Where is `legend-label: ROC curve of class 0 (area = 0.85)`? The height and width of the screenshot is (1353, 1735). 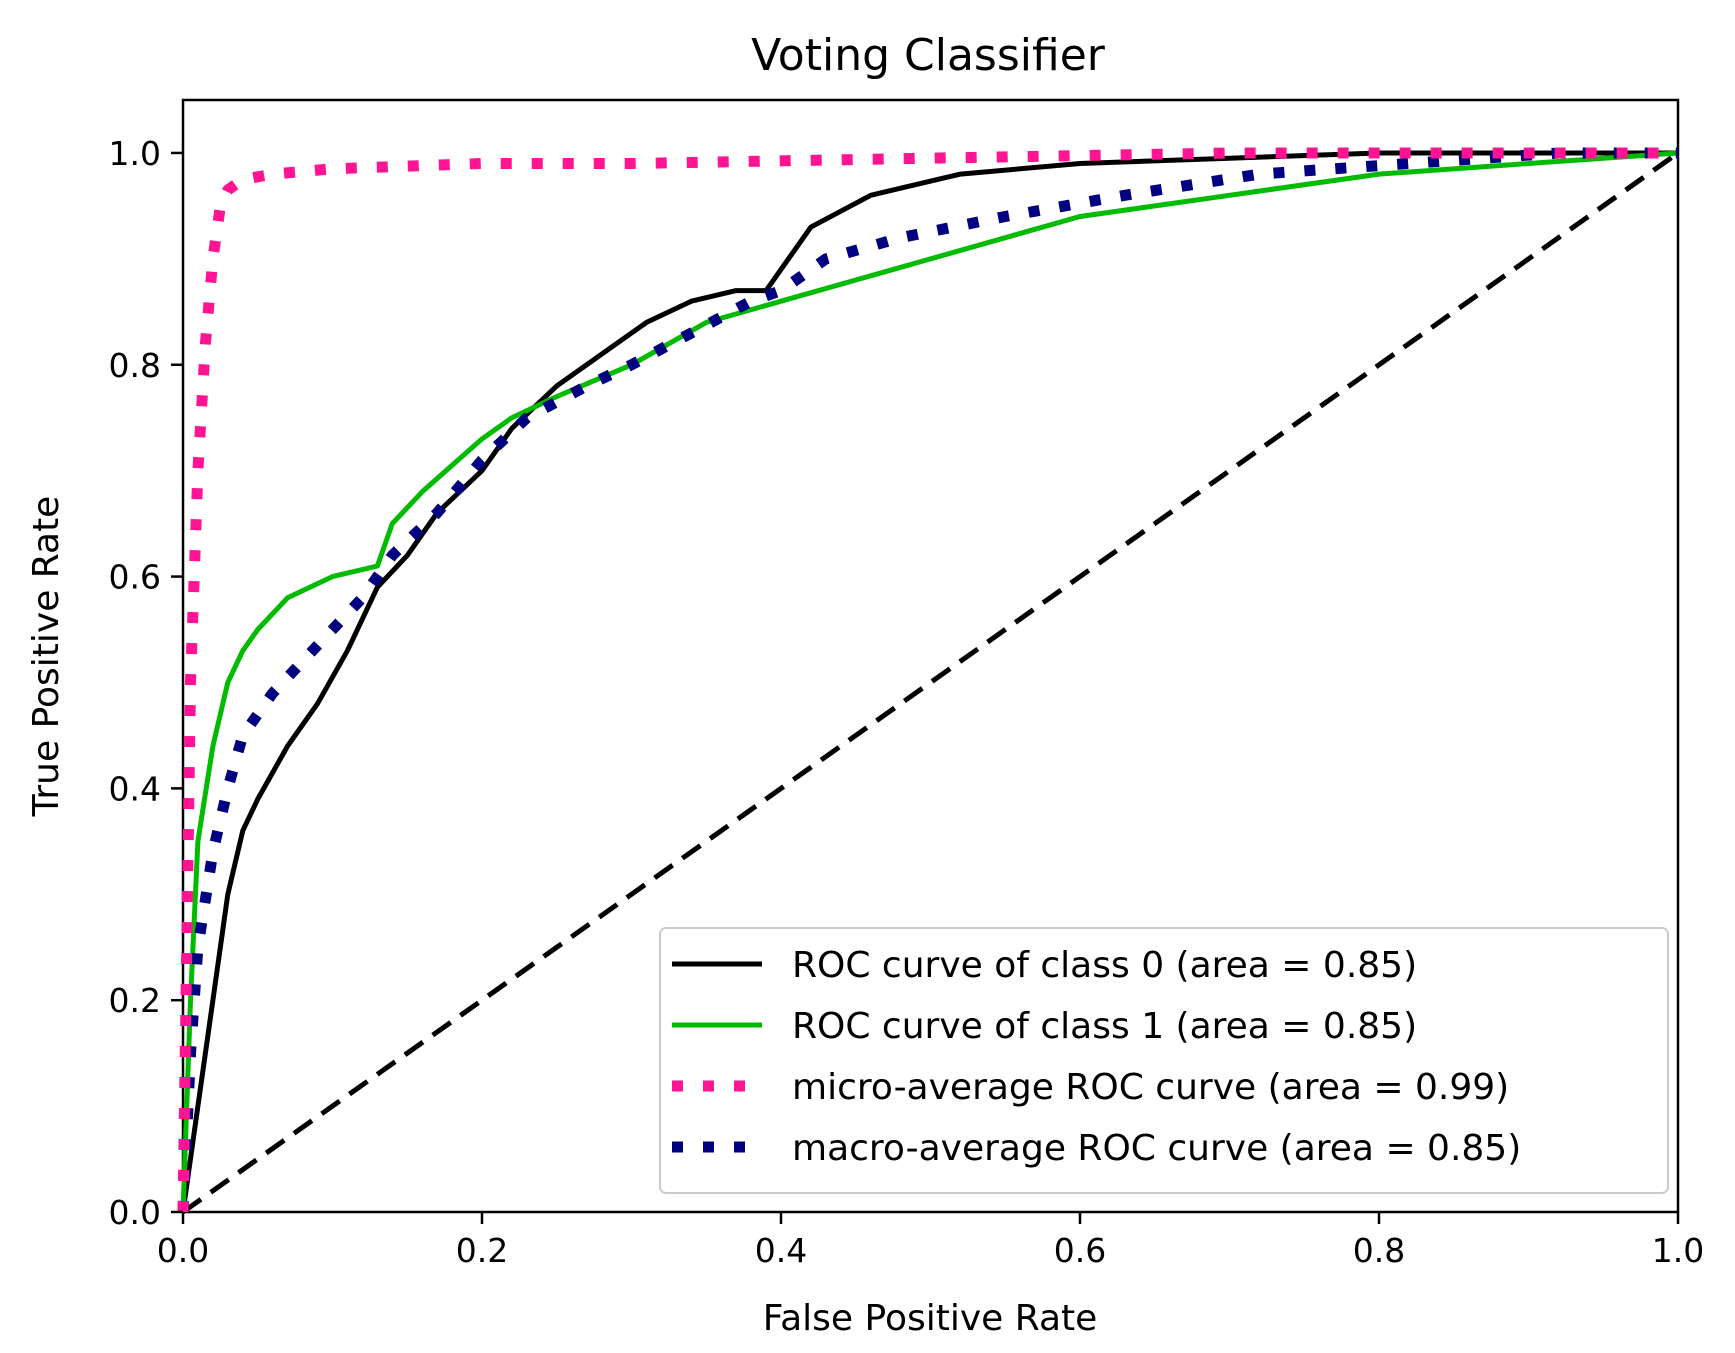
legend-label: ROC curve of class 0 (area = 0.85) is located at coordinates (1104, 965).